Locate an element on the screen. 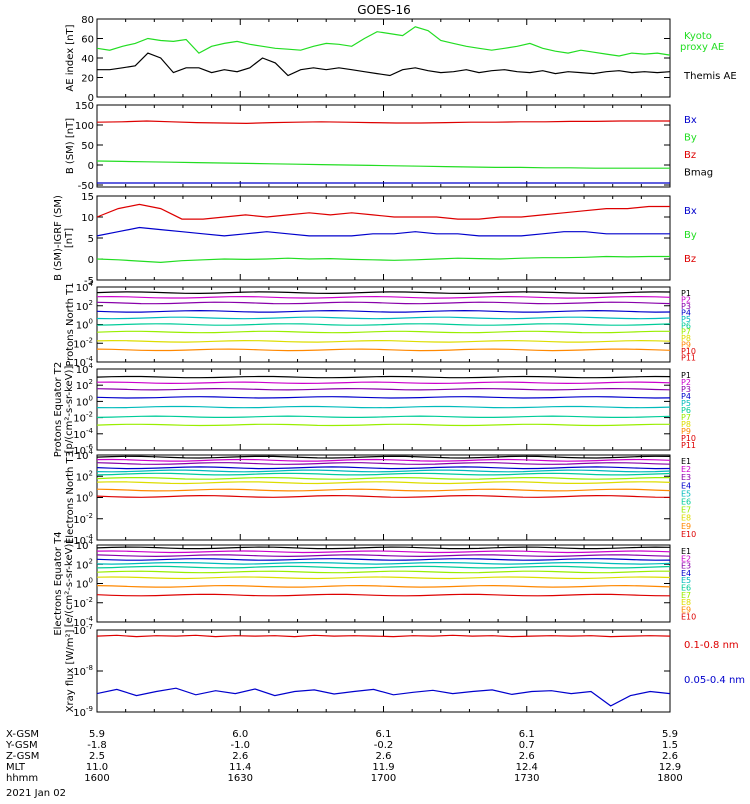  y-tick-label: 10⁻⁷ is located at coordinates (83, 630).